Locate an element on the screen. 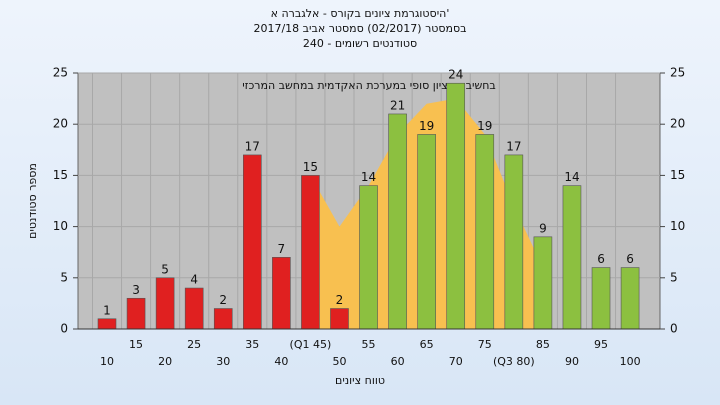 The height and width of the screenshot is (405, 720). y2-tick-label: 0 is located at coordinates (674, 329).